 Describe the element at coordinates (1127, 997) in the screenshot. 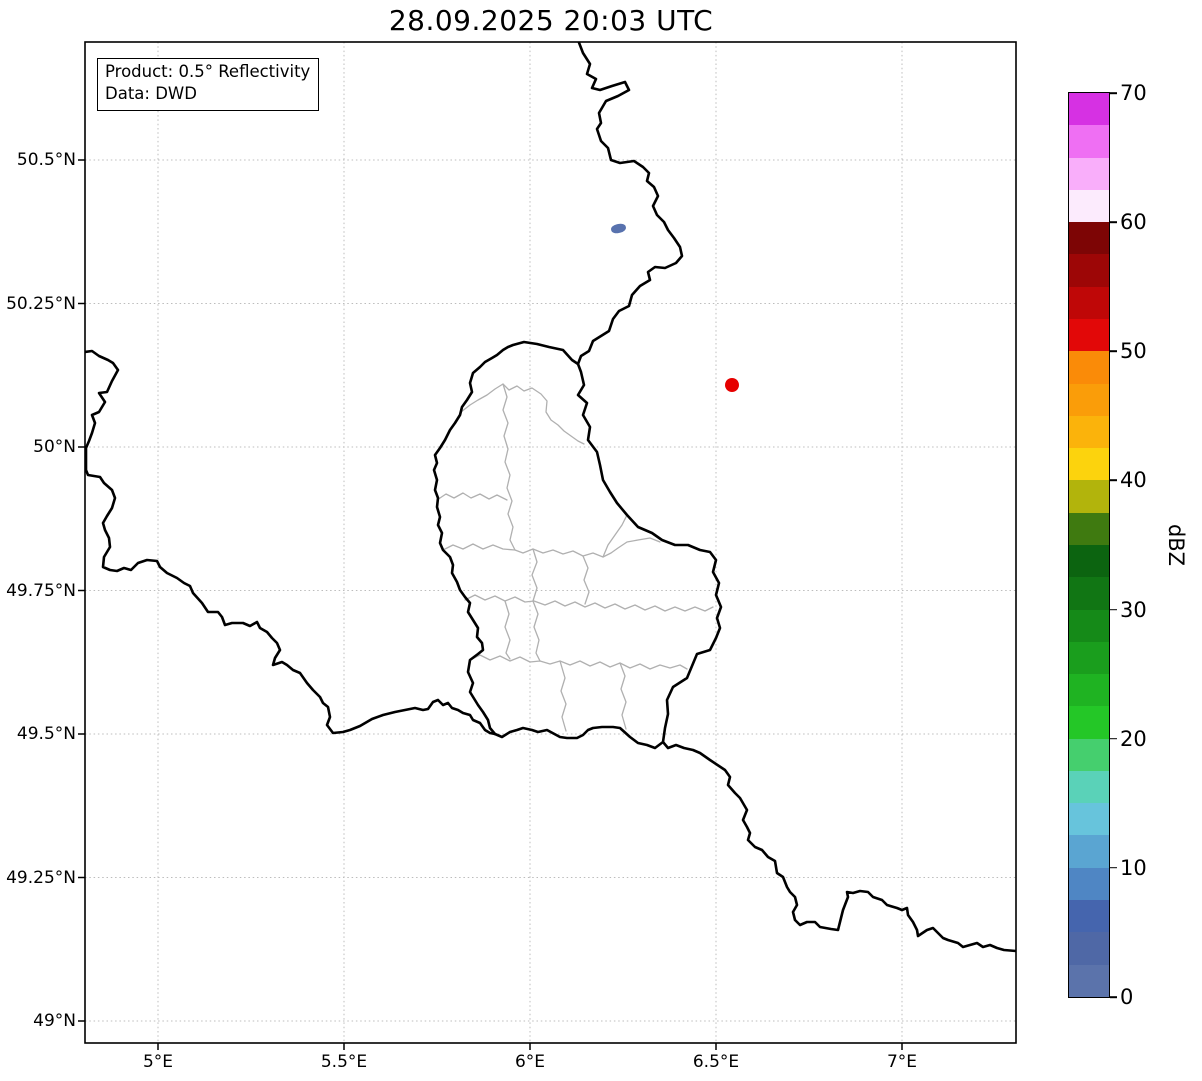

I see `colorbar-tick-label: 0` at that location.